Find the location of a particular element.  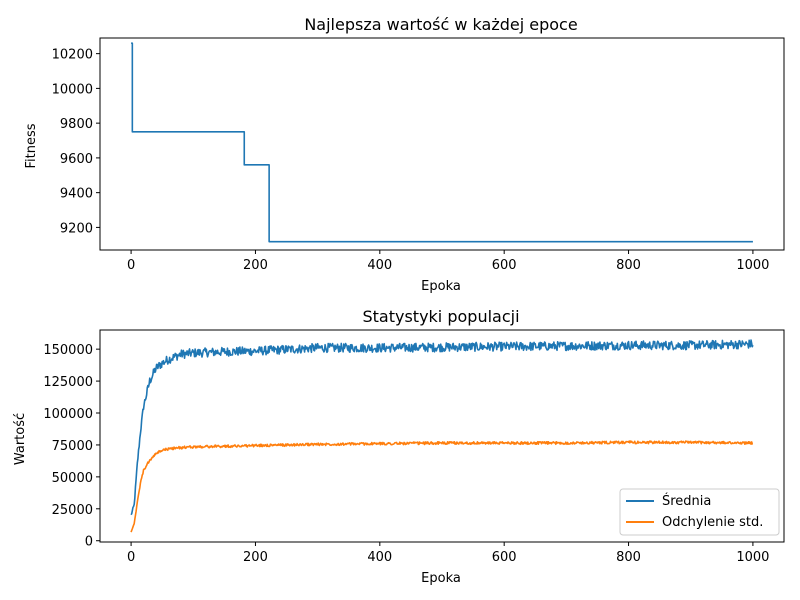

y-tick-label: 50000 is located at coordinates (72, 478).